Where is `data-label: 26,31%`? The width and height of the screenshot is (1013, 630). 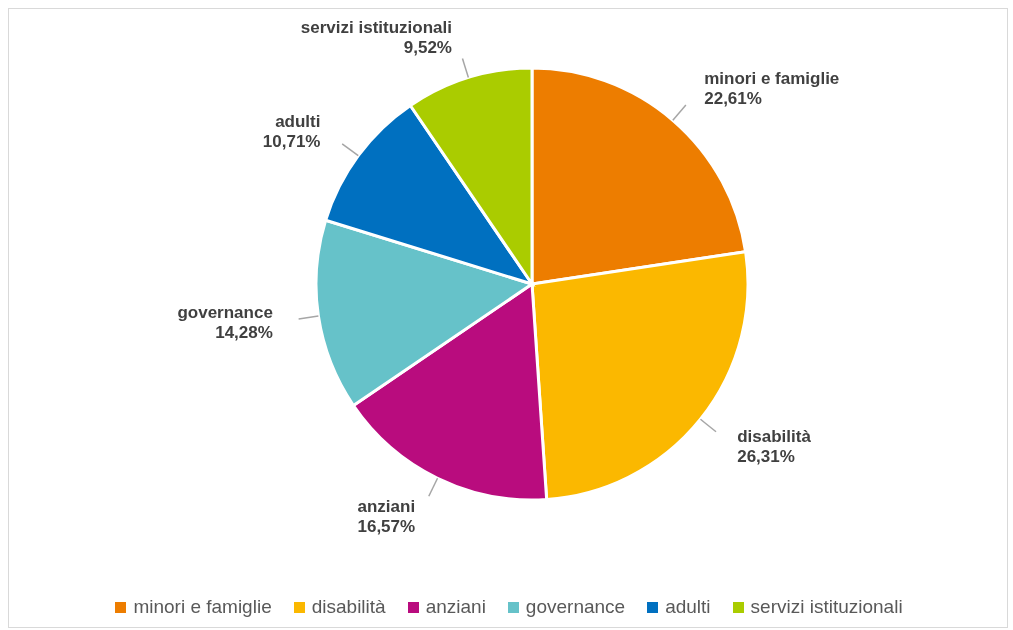
data-label: 26,31% is located at coordinates (766, 456).